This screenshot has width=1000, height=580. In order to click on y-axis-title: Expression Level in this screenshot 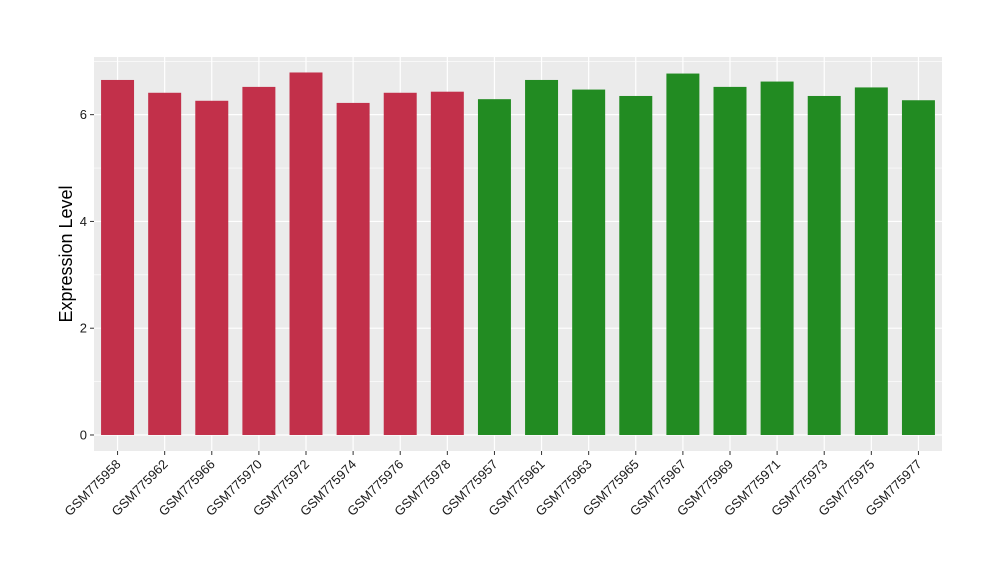, I will do `click(66, 253)`.